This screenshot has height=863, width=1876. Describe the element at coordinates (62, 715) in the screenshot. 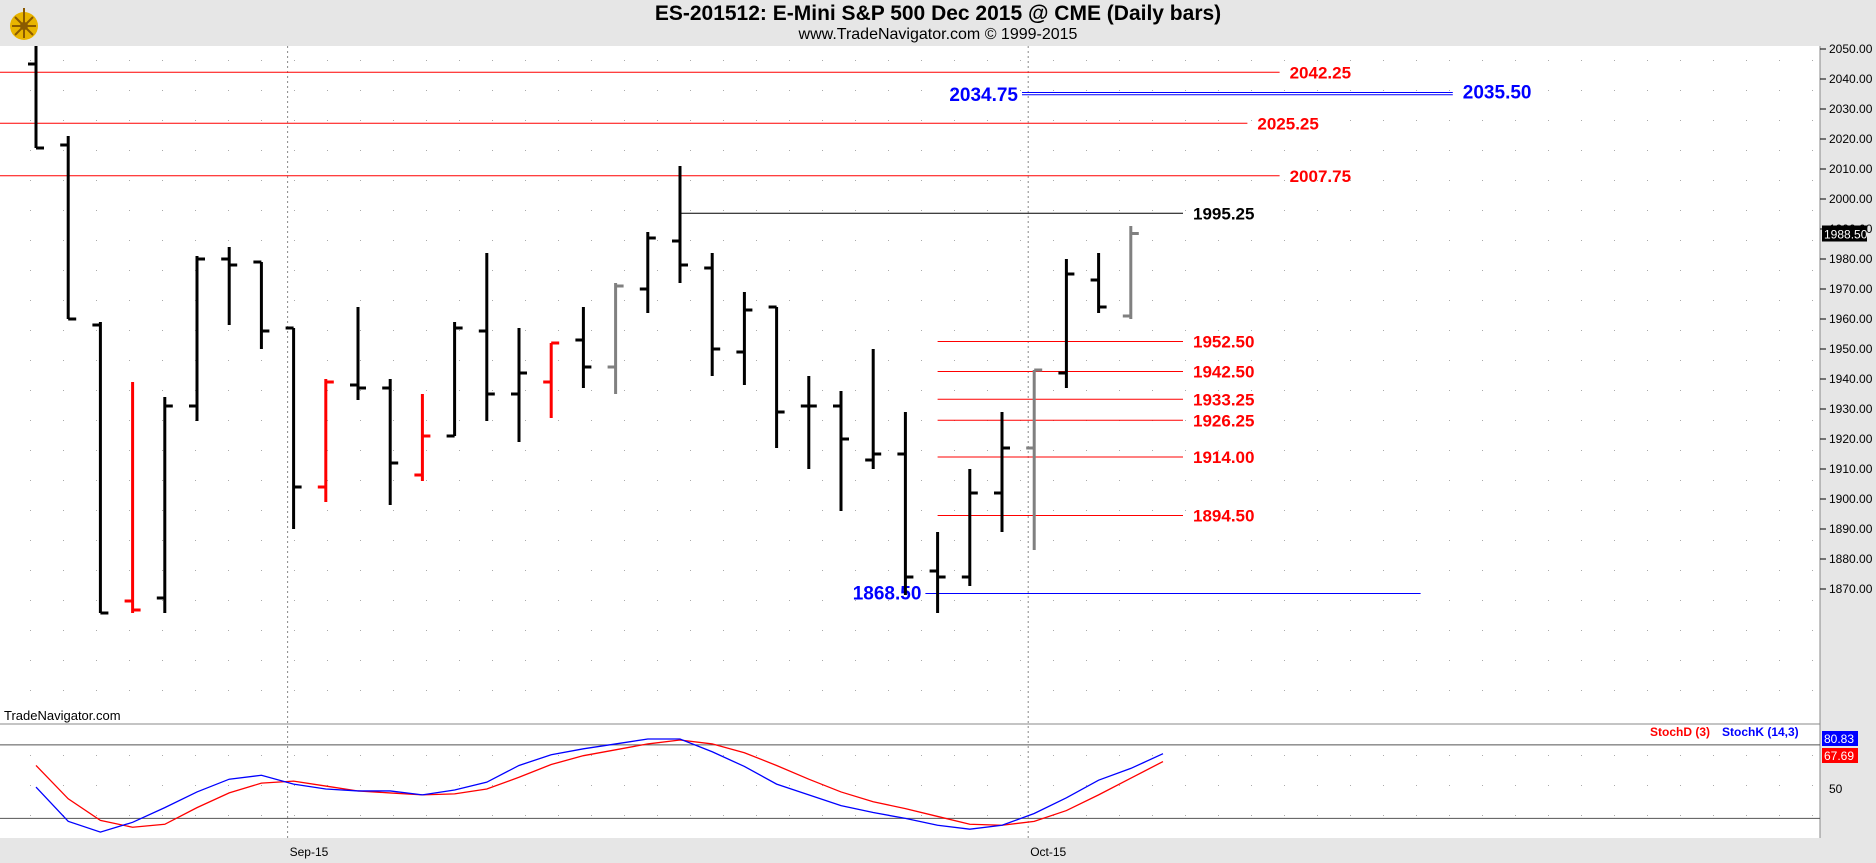

I see `watermark: TradeNavigator.com` at that location.